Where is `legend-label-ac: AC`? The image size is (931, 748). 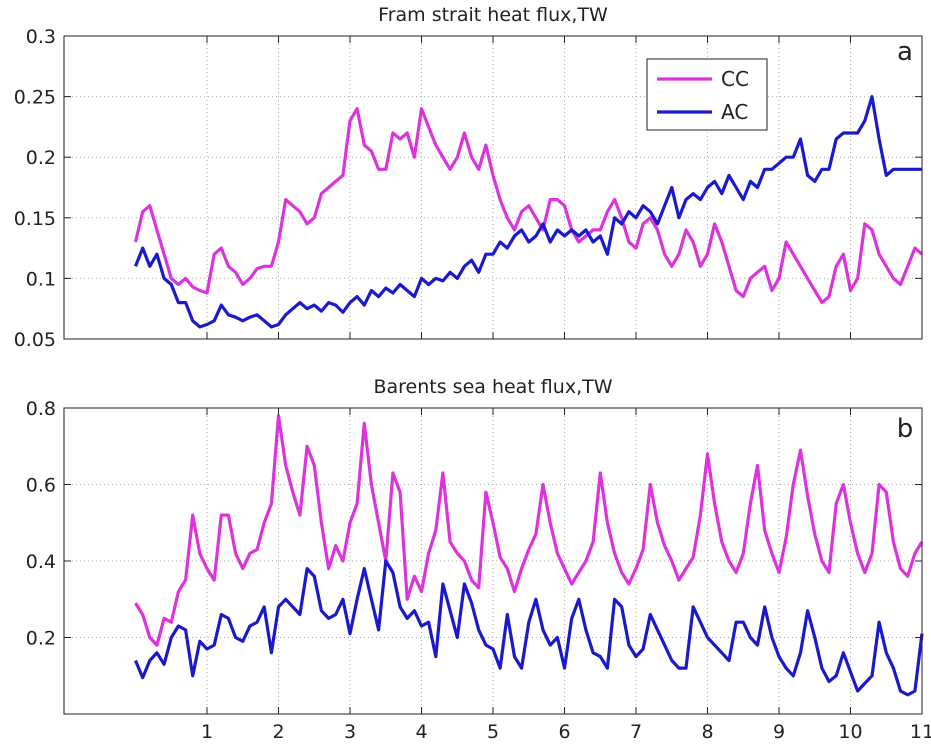
legend-label-ac: AC is located at coordinates (734, 112).